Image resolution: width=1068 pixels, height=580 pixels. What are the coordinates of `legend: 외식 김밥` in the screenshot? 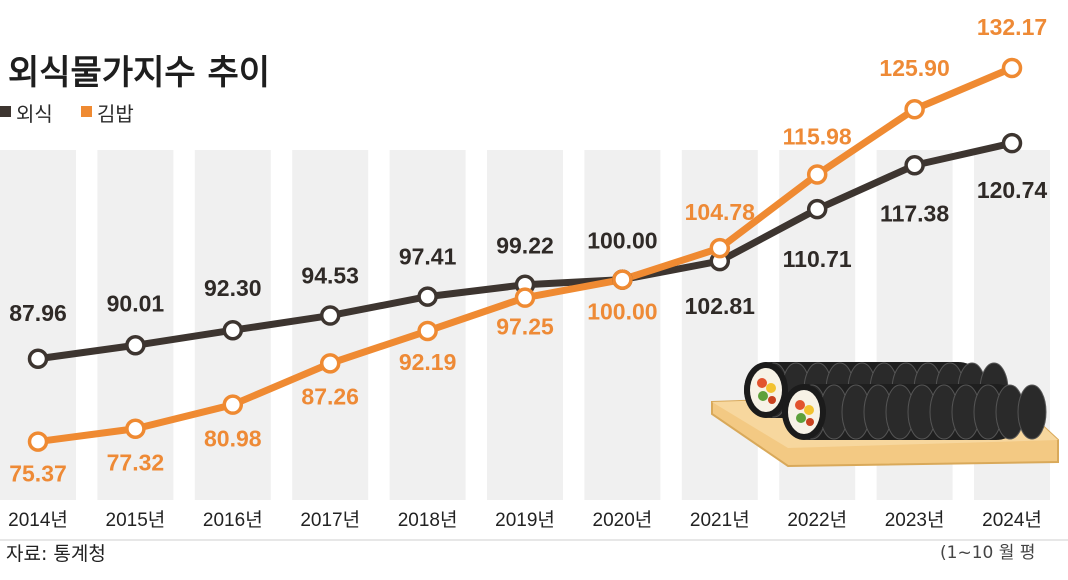 It's located at (67, 114).